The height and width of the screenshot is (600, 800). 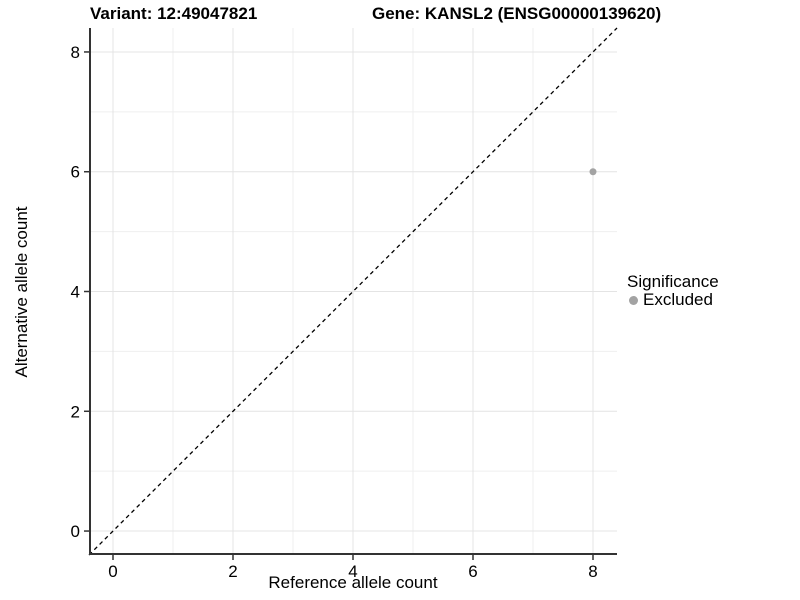 I want to click on x-tick-label: 4, so click(x=352, y=571).